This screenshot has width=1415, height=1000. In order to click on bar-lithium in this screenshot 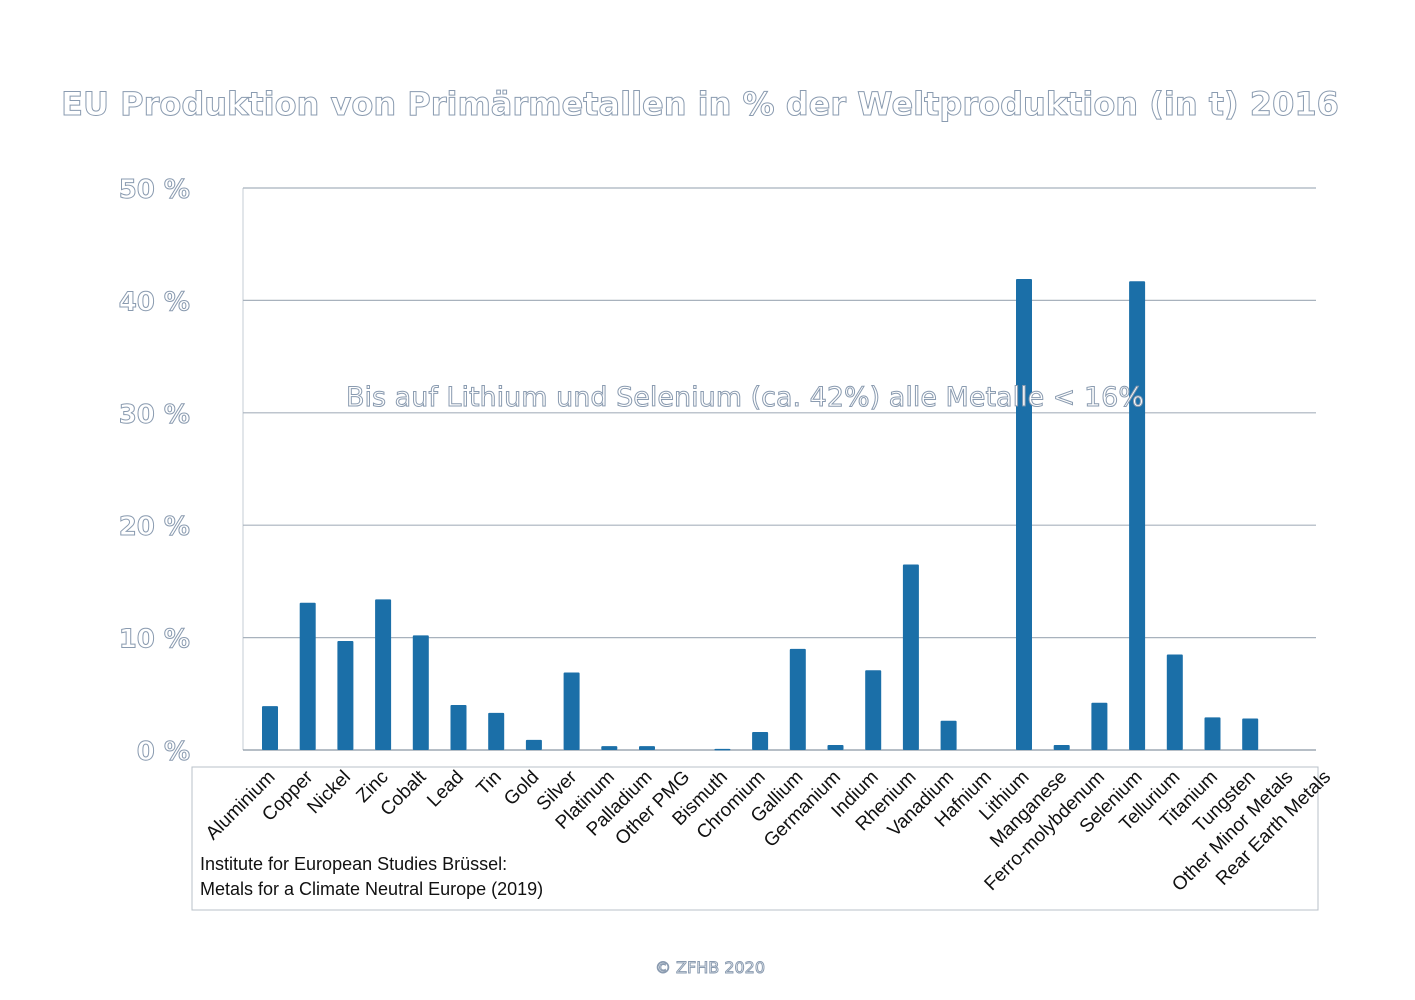, I will do `click(1024, 514)`.